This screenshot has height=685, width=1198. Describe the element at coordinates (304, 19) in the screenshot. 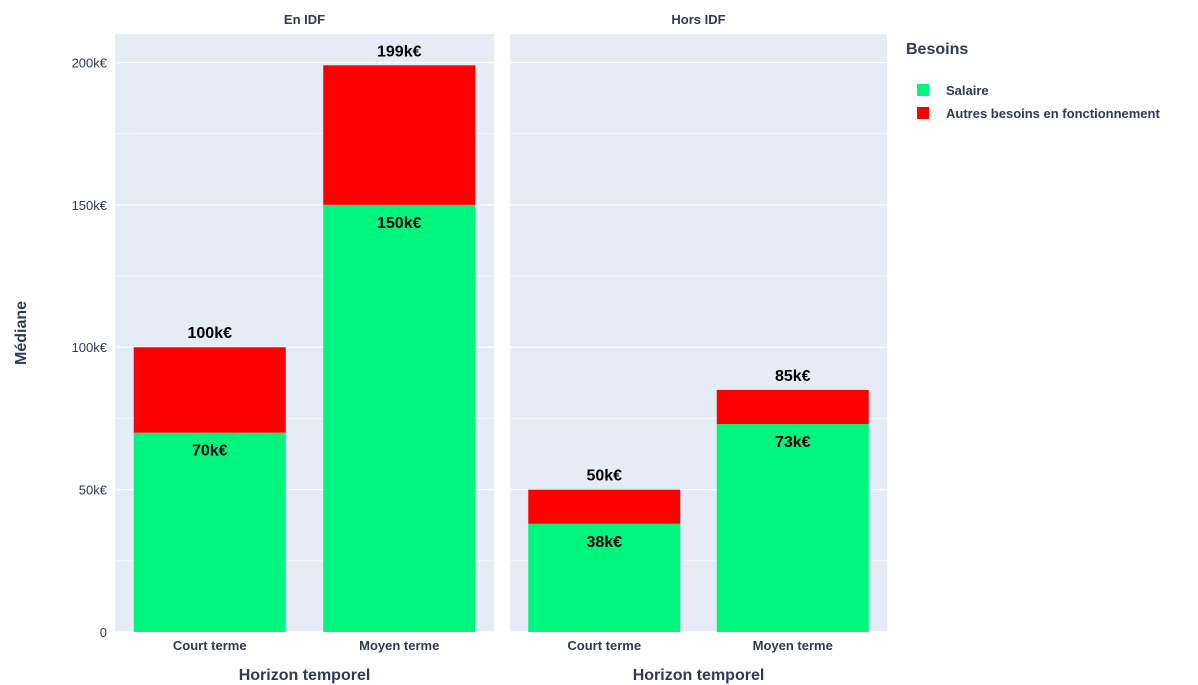

I see `facet-title: En IDF` at that location.